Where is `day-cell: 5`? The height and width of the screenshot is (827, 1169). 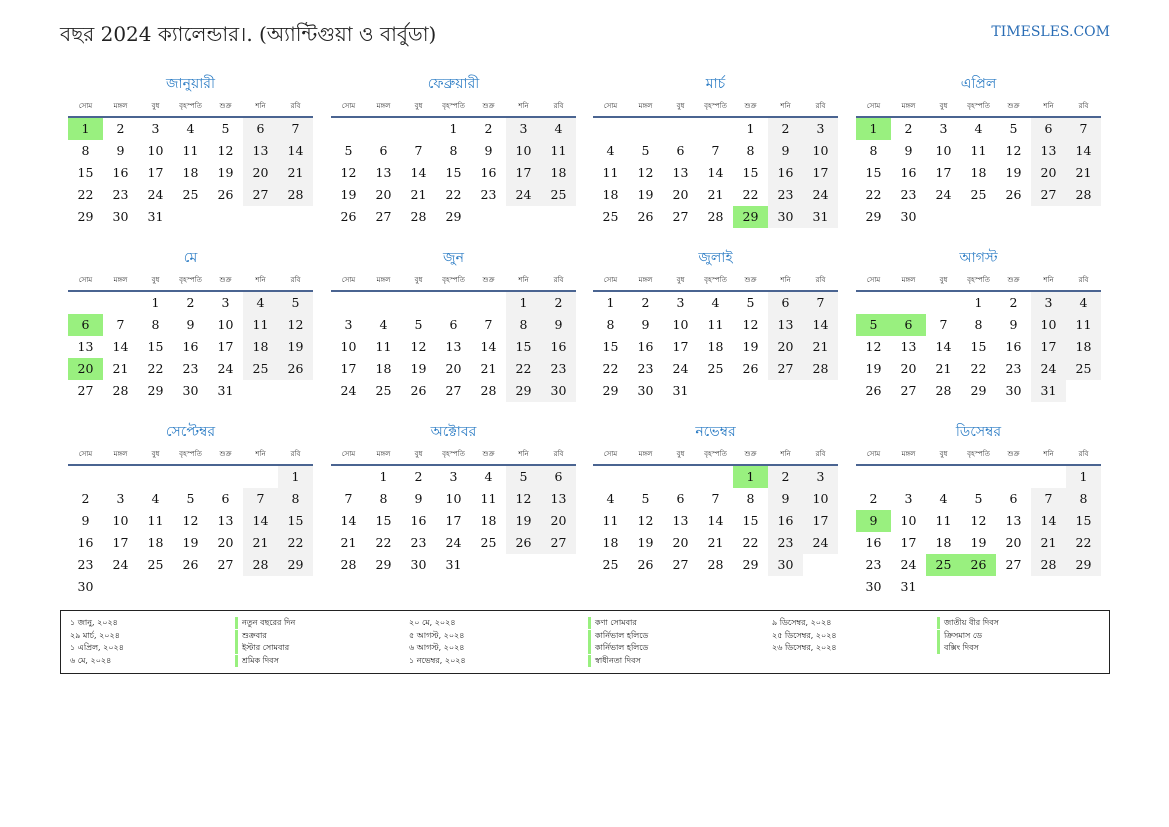 day-cell: 5 is located at coordinates (418, 324).